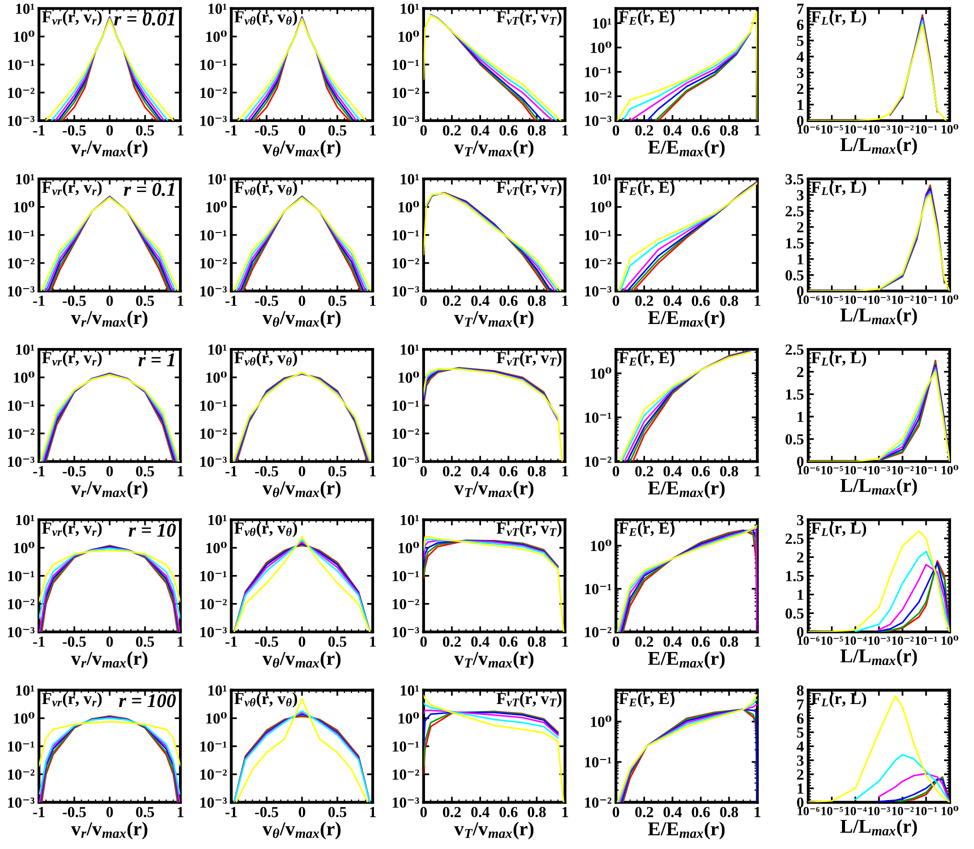  What do you see at coordinates (950, 469) in the screenshot?
I see `x-tick-label: 10⁰` at bounding box center [950, 469].